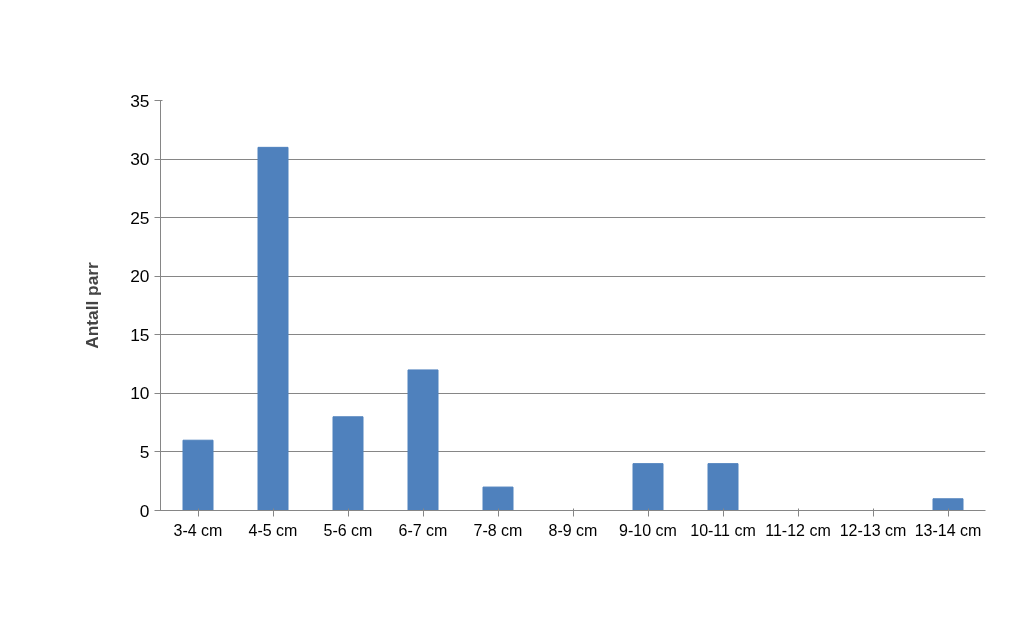  Describe the element at coordinates (573, 530) in the screenshot. I see `x-tick-label: 8-9 cm` at that location.